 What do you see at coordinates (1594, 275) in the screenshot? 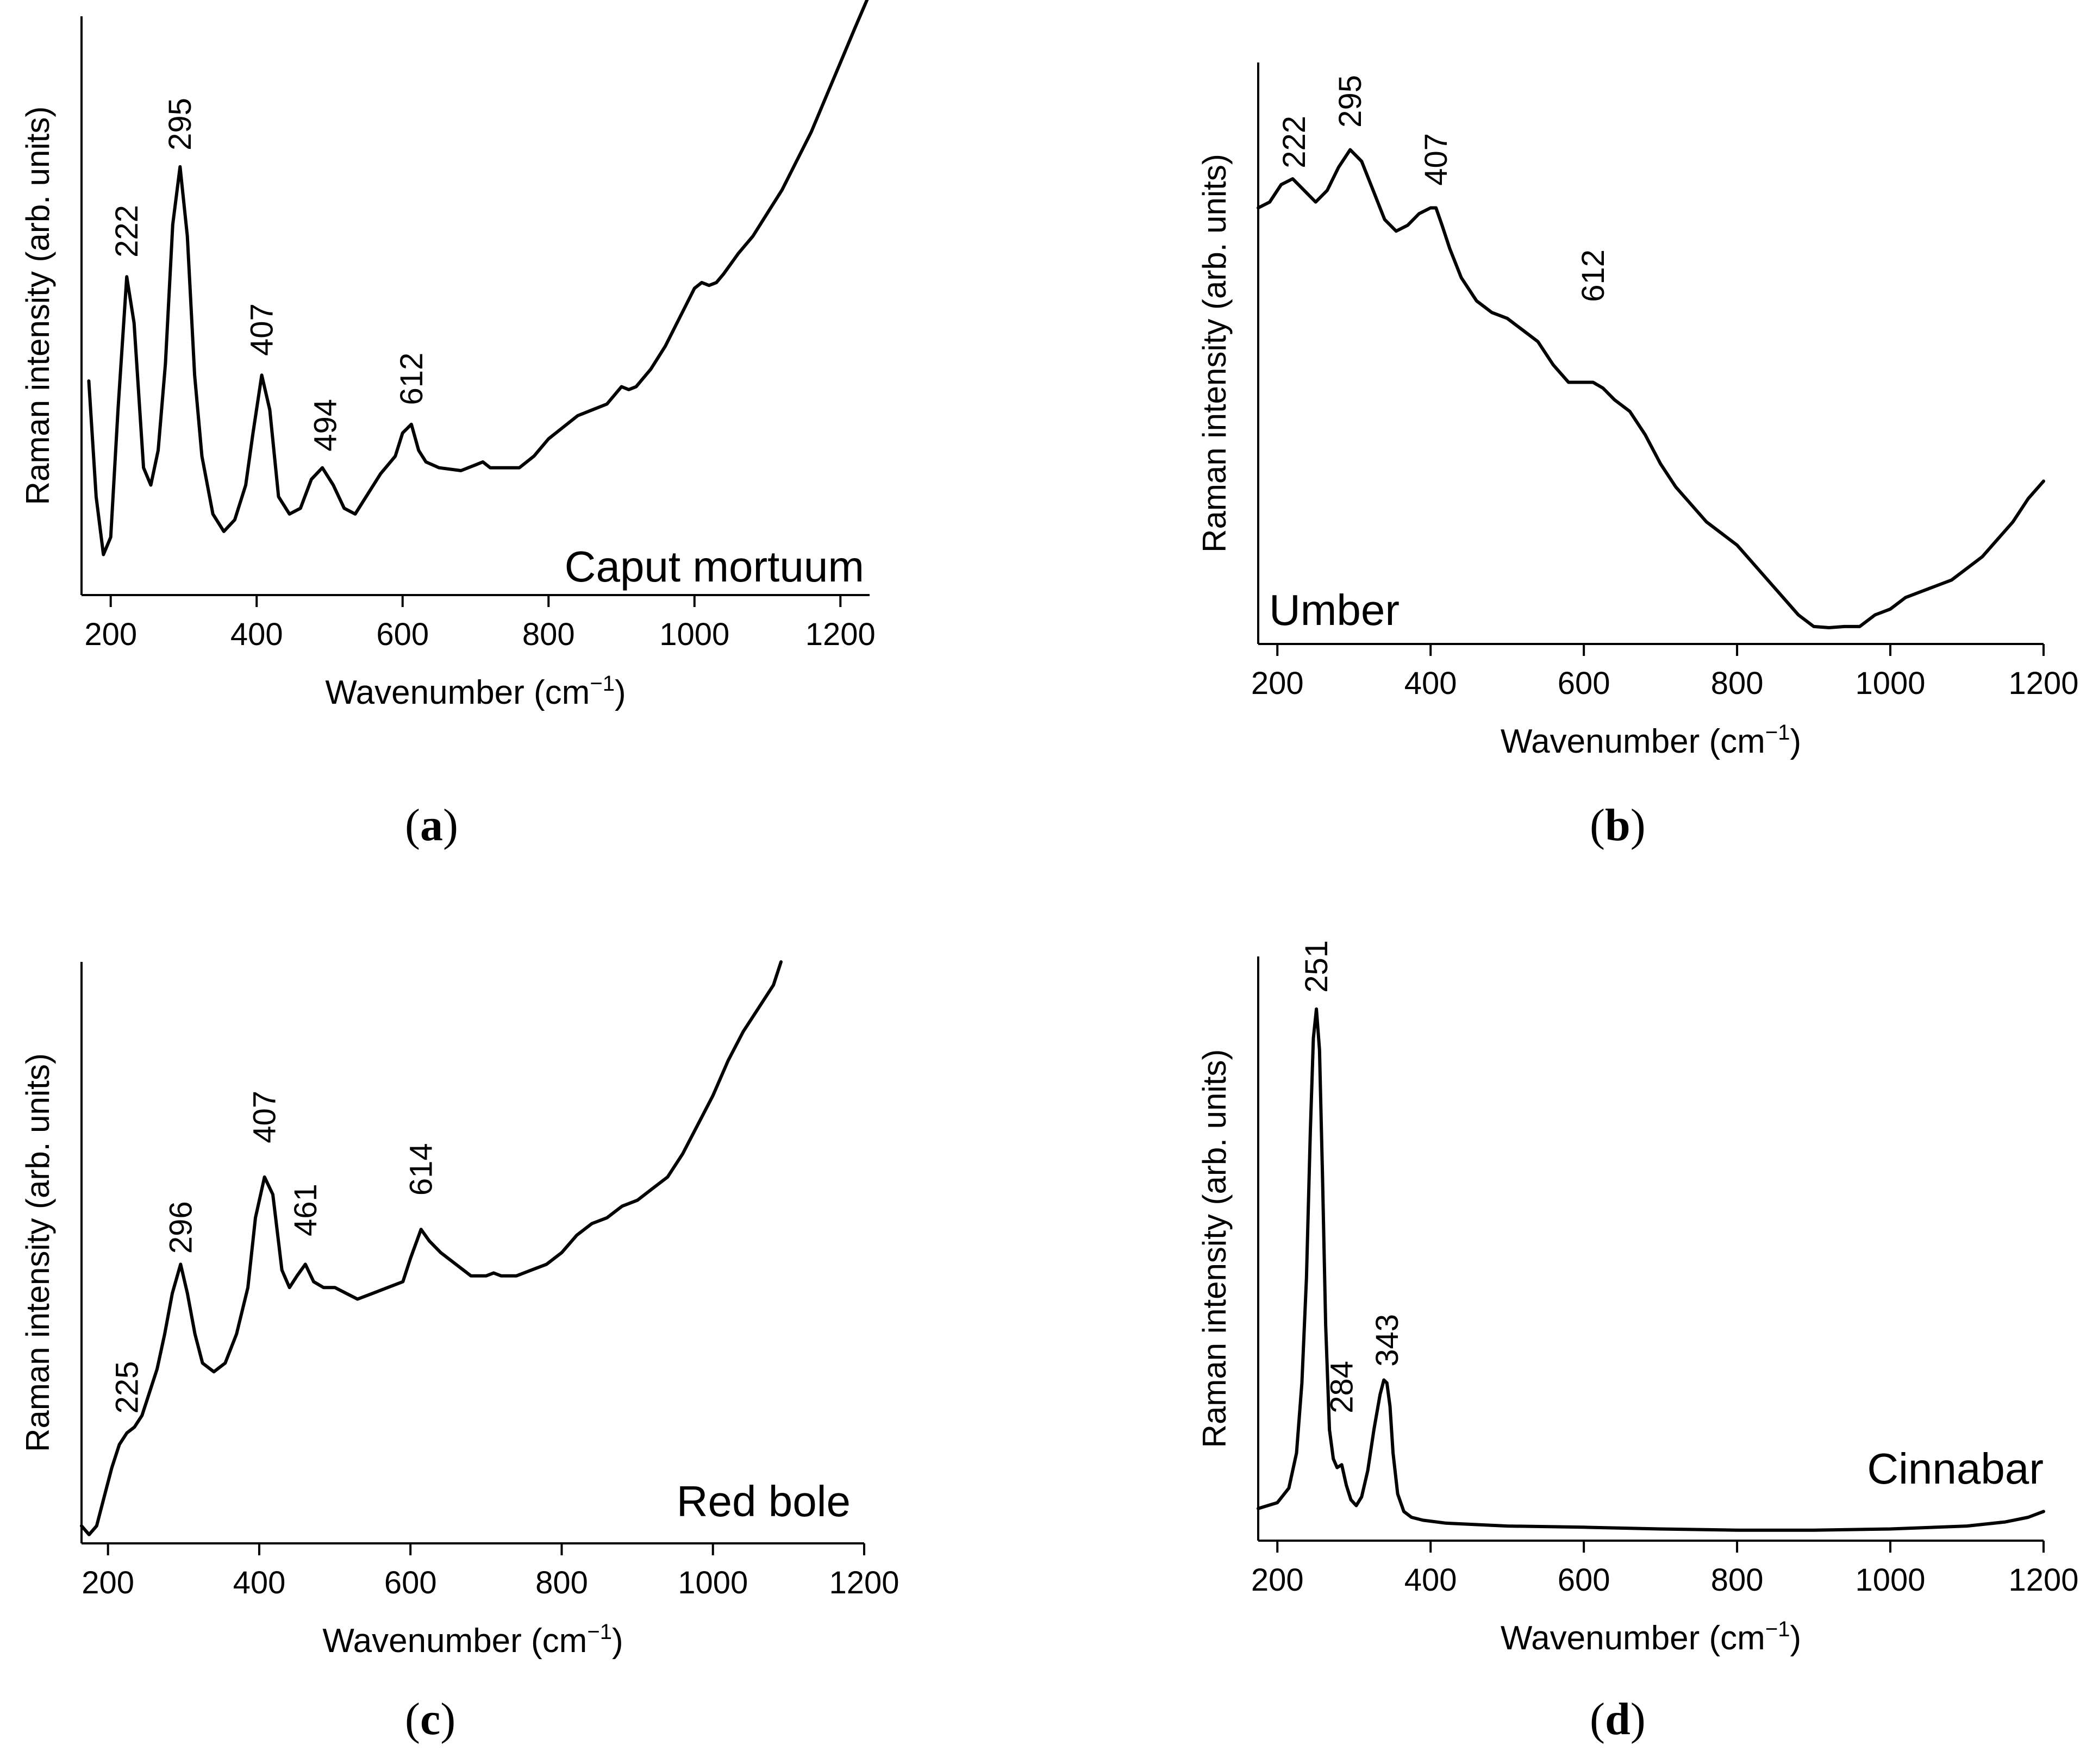
I see `peak-label-b-612: 612` at bounding box center [1594, 275].